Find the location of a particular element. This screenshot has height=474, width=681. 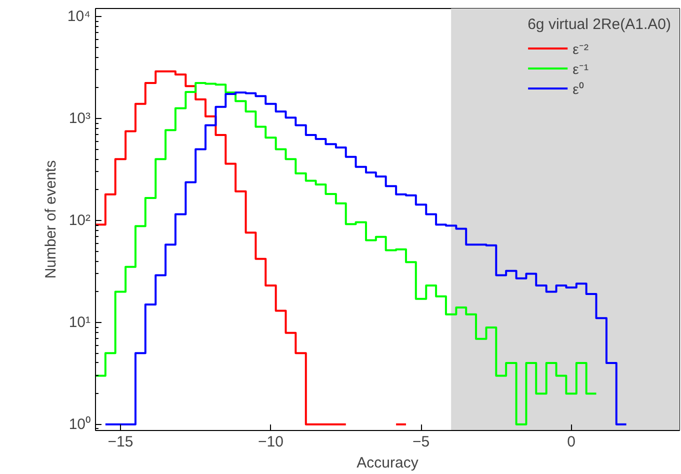

y-tick-label: 10⁰ is located at coordinates (79, 424).